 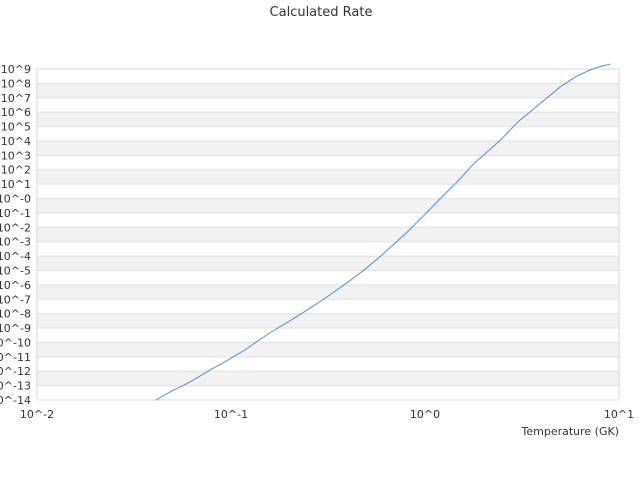 What do you see at coordinates (15, 314) in the screenshot?
I see `y-tick-label: 10^-8` at bounding box center [15, 314].